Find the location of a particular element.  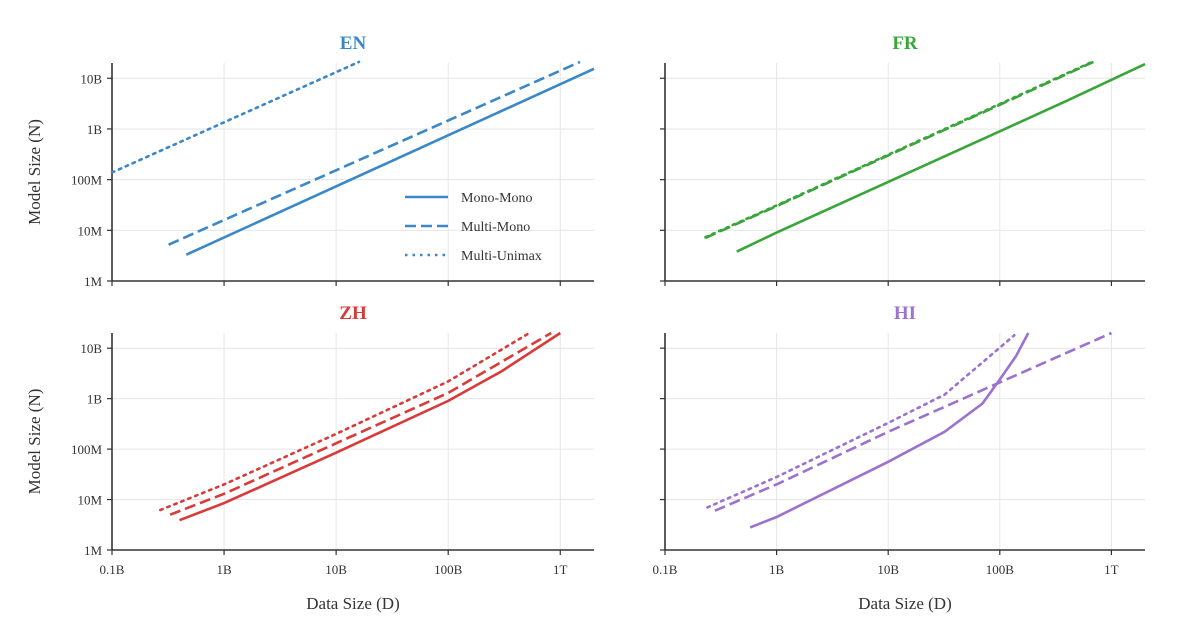

legend-label: Multi-Mono is located at coordinates (495, 227).